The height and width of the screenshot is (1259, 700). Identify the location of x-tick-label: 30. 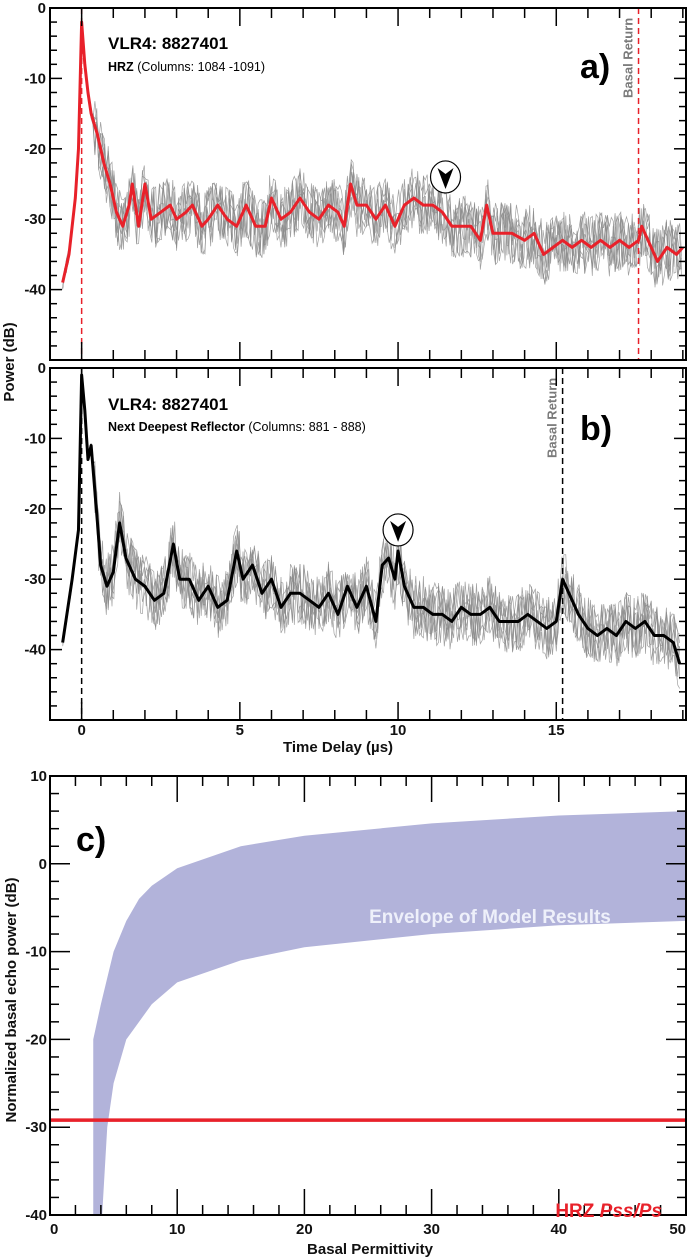
(431, 1229).